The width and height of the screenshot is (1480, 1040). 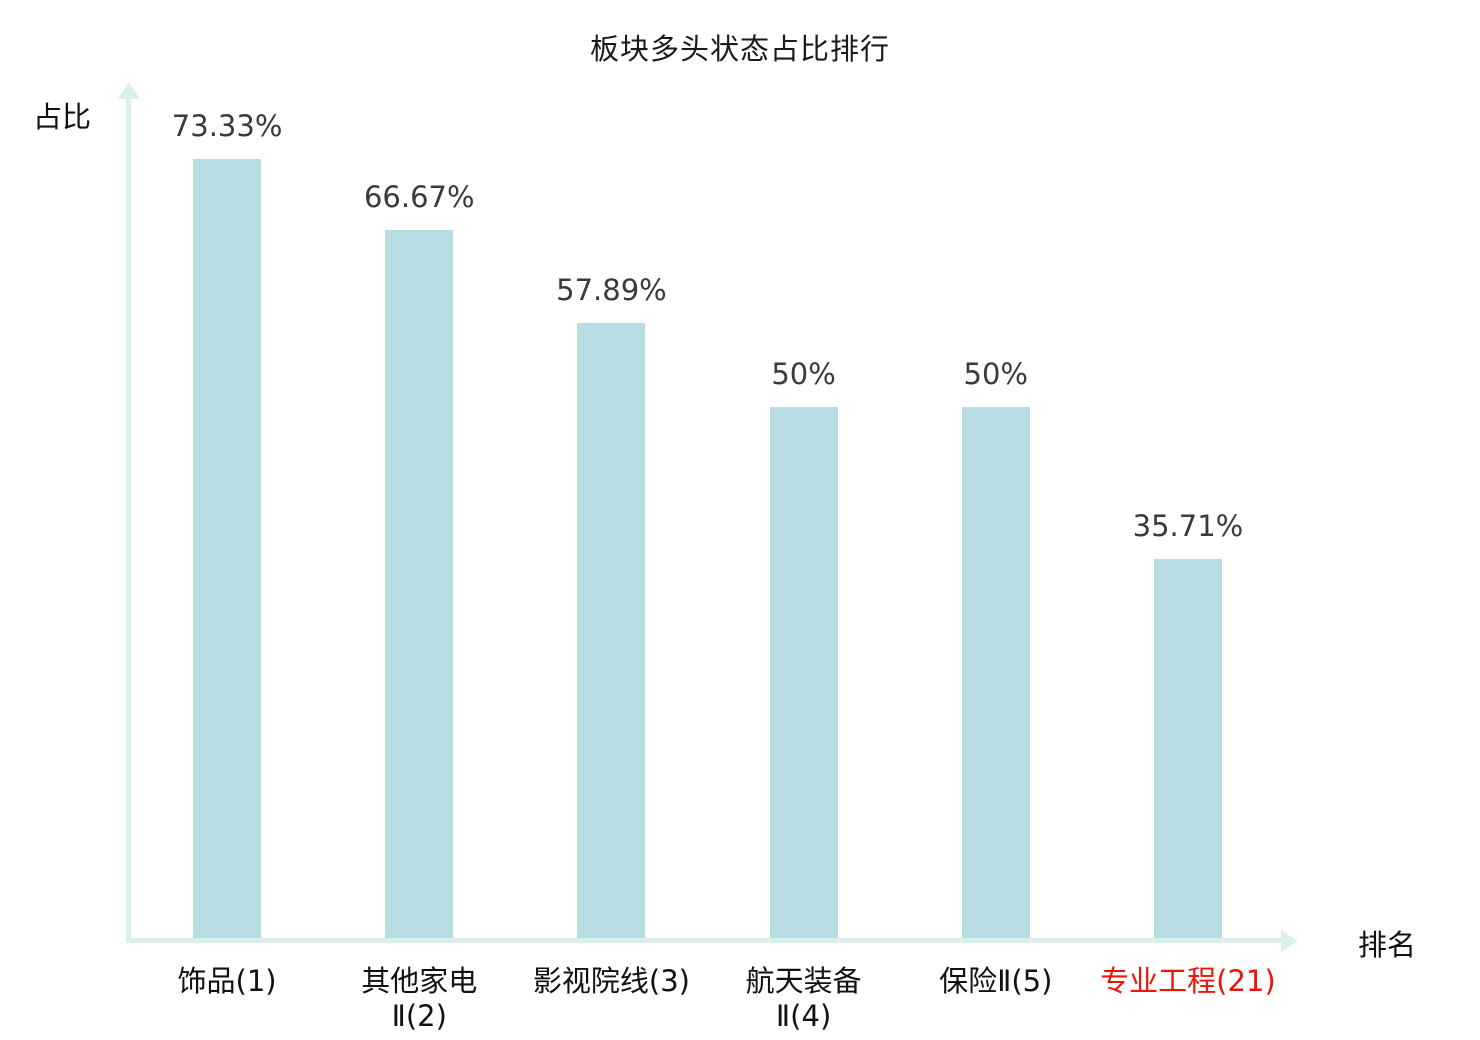 What do you see at coordinates (128, 520) in the screenshot?
I see `y-axis-line` at bounding box center [128, 520].